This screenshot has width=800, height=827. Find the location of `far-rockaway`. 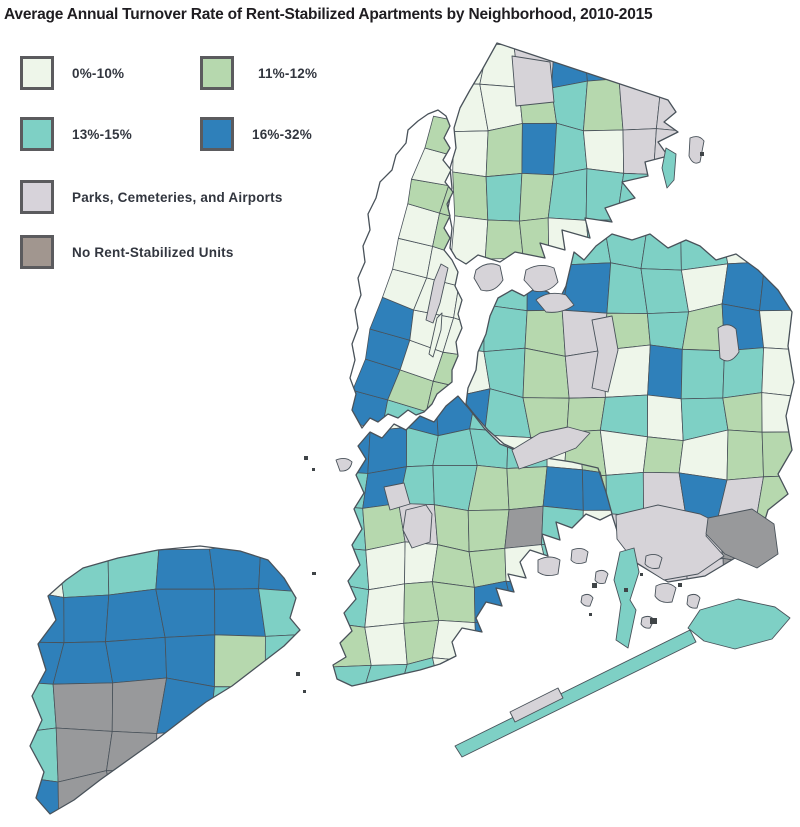

far-rockaway is located at coordinates (739, 624).